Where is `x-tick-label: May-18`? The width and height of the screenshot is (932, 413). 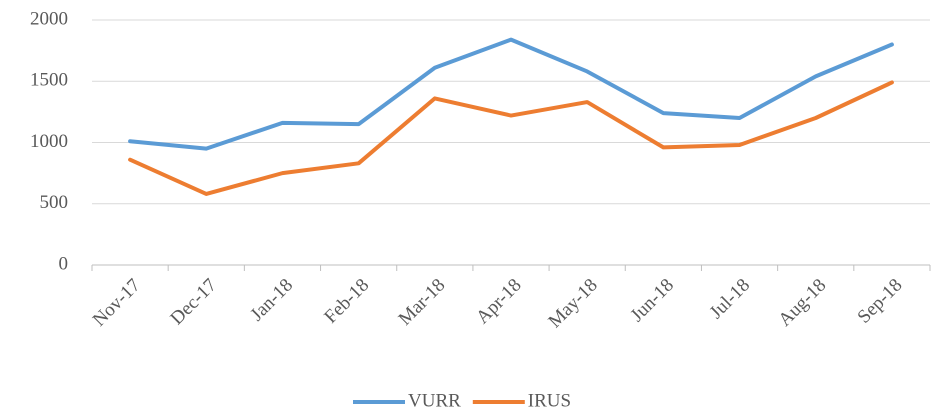 x-tick-label: May-18 is located at coordinates (572, 303).